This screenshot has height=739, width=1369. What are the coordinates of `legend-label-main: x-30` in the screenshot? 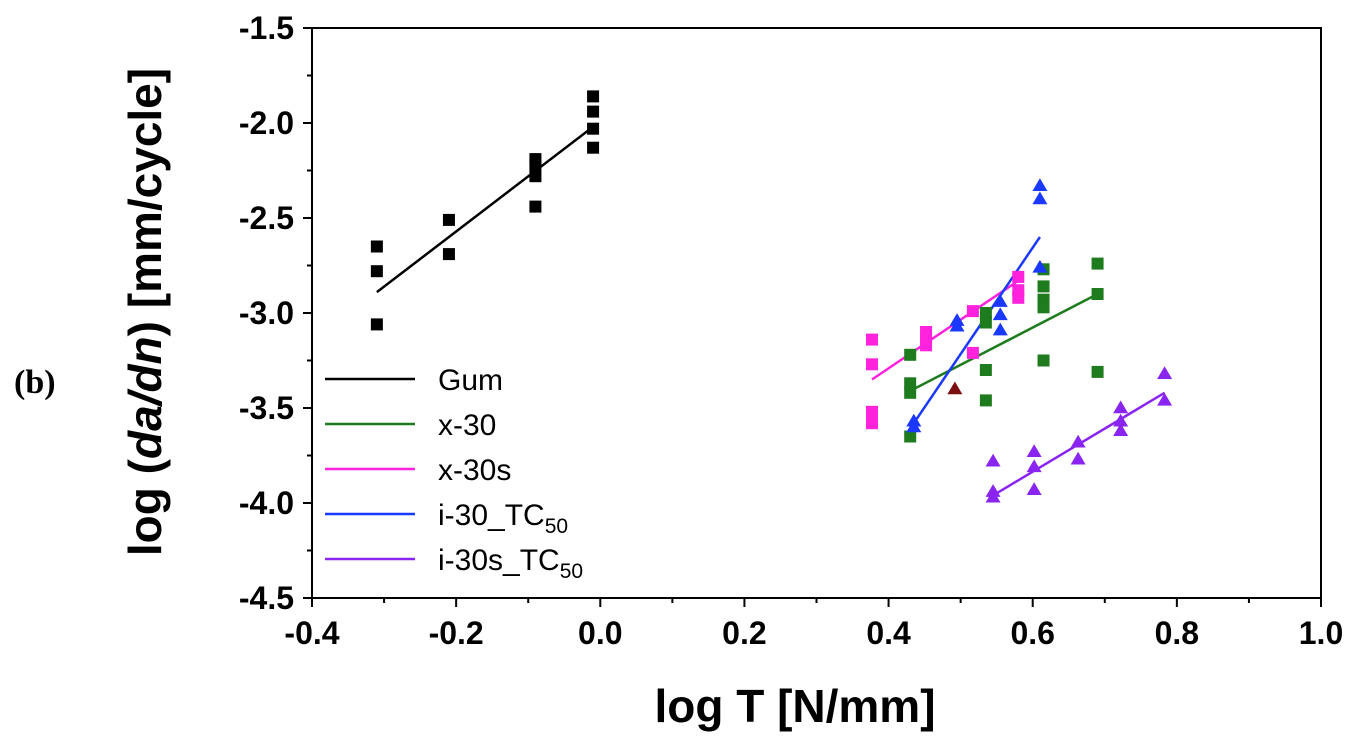 It's located at (467, 425).